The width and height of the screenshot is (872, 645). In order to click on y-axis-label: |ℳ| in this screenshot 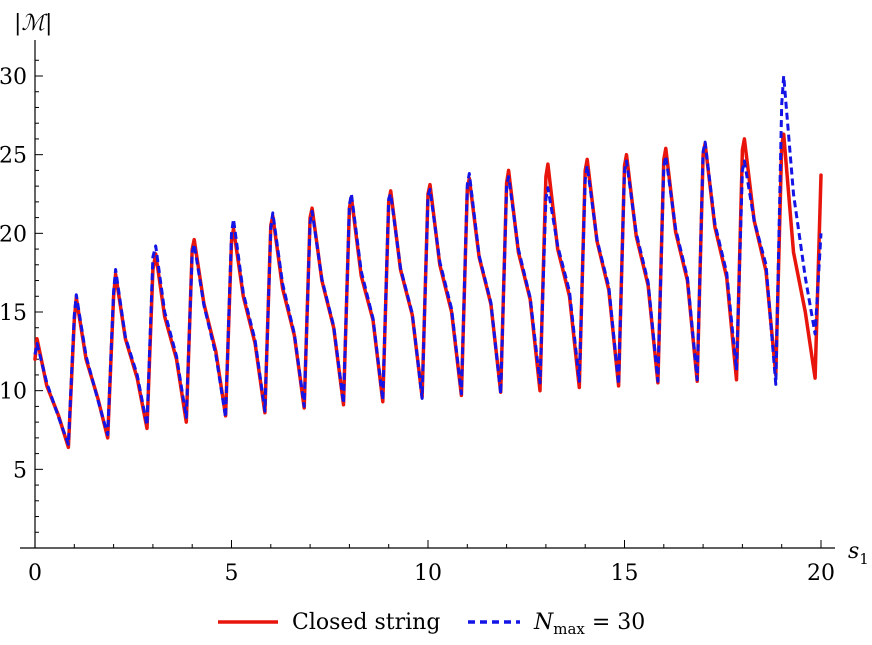, I will do `click(33, 23)`.